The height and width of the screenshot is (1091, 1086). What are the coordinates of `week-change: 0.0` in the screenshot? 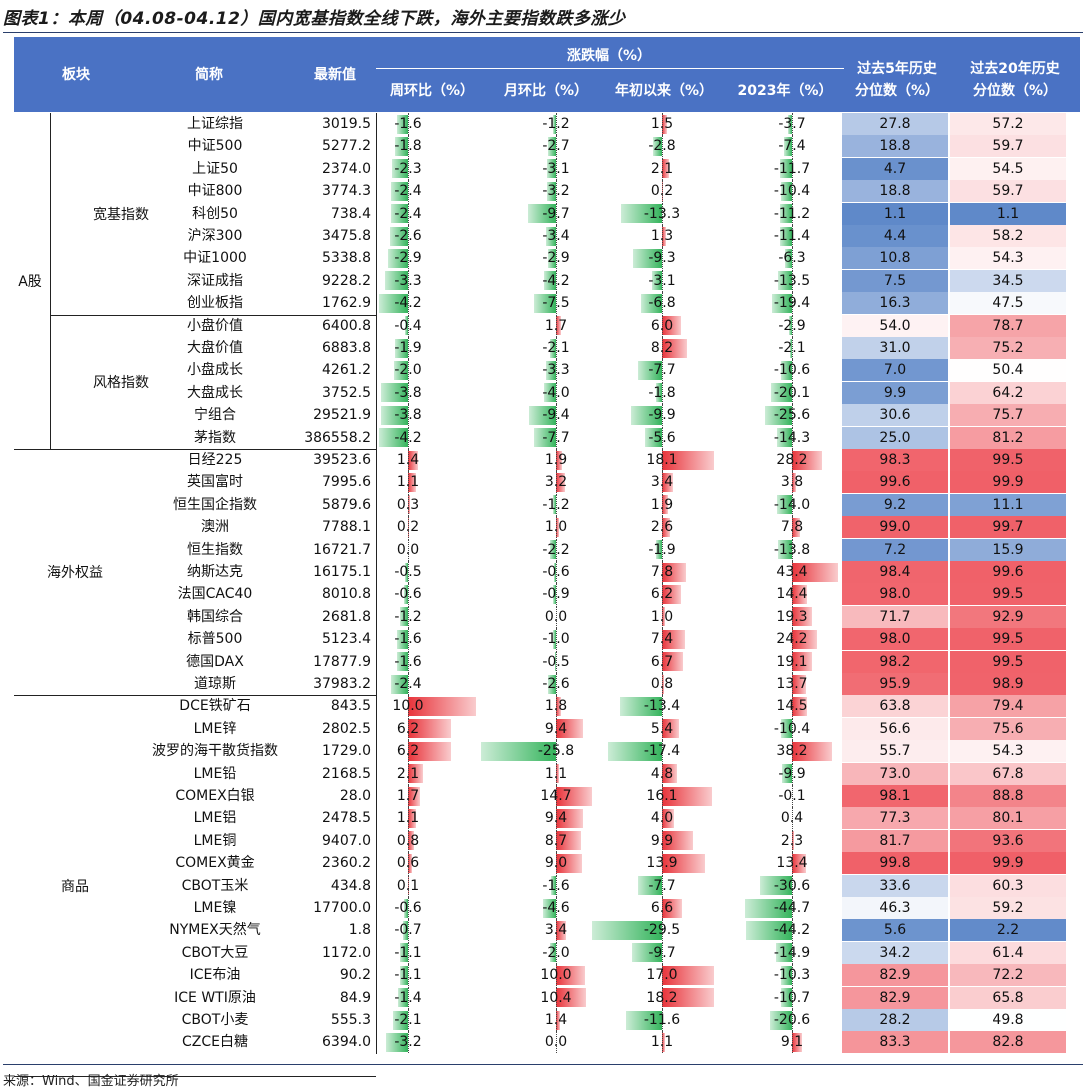 It's located at (408, 549).